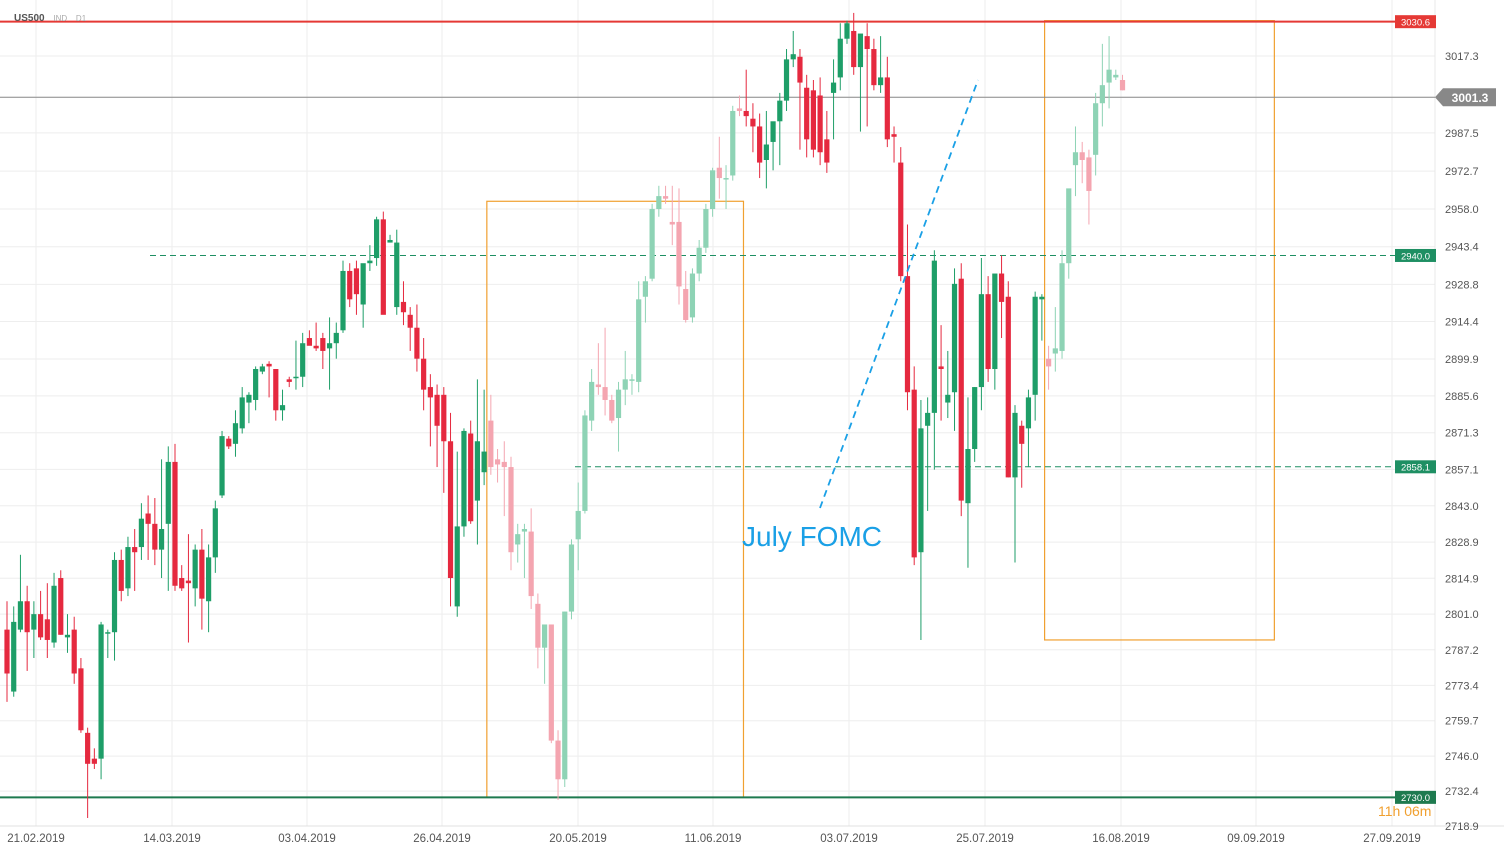  I want to click on timeframe-label: D1, so click(81, 18).